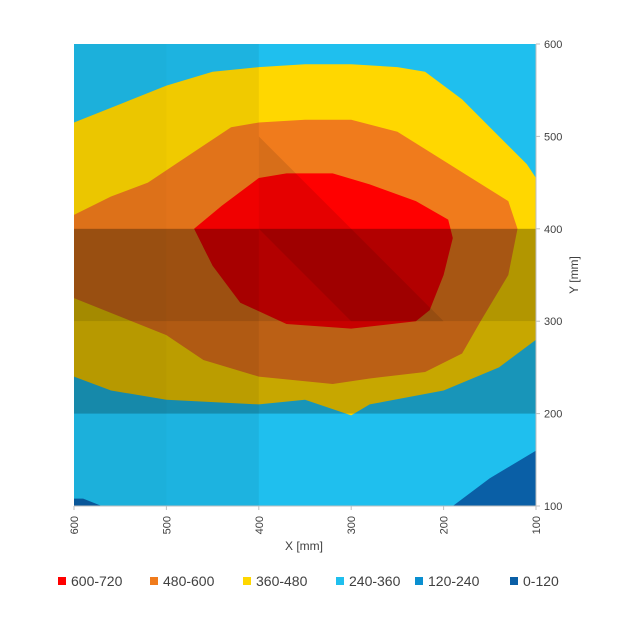  What do you see at coordinates (553, 137) in the screenshot?
I see `y-tick-label: 500` at bounding box center [553, 137].